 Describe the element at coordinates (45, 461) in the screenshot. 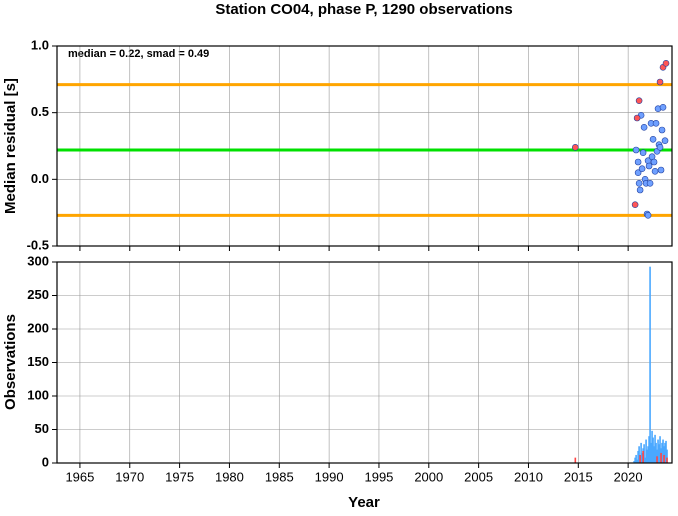

I see `y-tick-label: 0` at that location.